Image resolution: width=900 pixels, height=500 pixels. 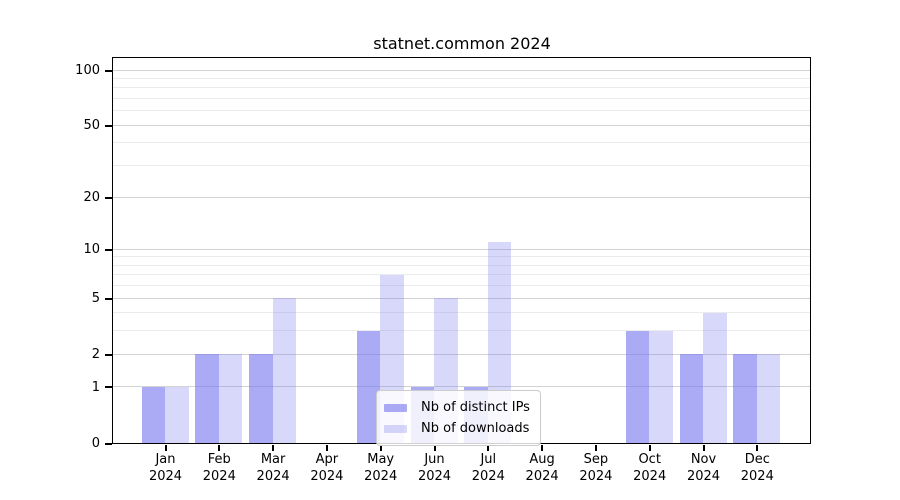 I want to click on y-tick-label: 0, so click(x=95, y=443).